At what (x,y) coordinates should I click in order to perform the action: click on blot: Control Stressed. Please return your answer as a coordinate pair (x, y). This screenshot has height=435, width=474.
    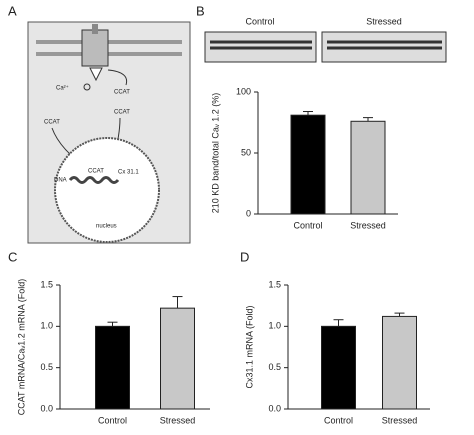
    Looking at the image, I should click on (325, 39).